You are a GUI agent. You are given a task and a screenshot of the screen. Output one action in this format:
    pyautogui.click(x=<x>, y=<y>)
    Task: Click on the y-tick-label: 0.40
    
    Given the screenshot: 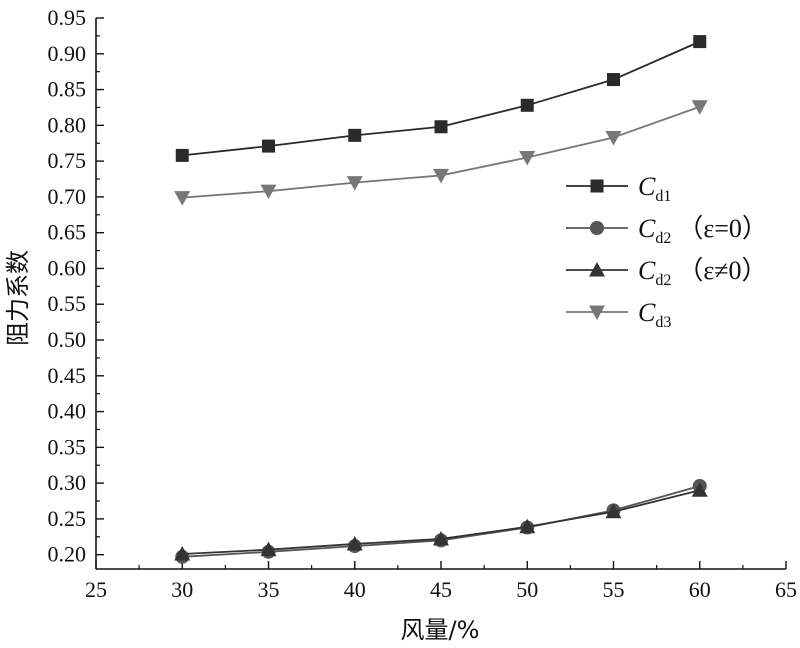 What is the action you would take?
    pyautogui.click(x=67, y=411)
    